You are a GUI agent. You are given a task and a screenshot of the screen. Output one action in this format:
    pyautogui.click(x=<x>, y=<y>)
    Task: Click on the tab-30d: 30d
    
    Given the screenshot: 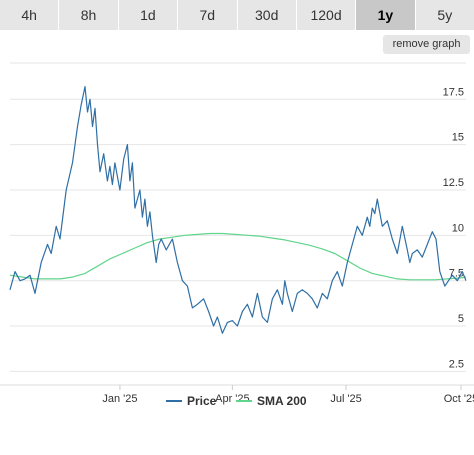 What is the action you would take?
    pyautogui.click(x=267, y=15)
    